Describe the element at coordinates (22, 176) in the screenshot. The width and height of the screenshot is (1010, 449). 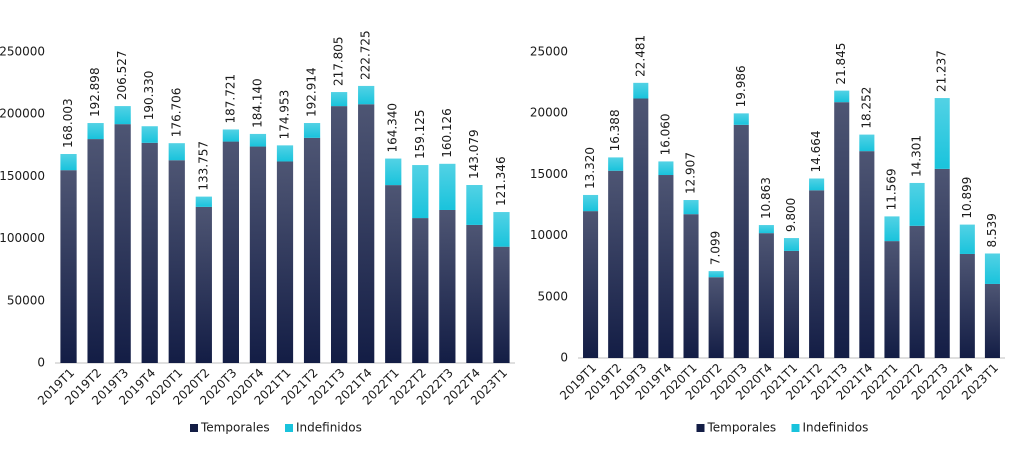
I see `y-tick-label: 150000` at that location.